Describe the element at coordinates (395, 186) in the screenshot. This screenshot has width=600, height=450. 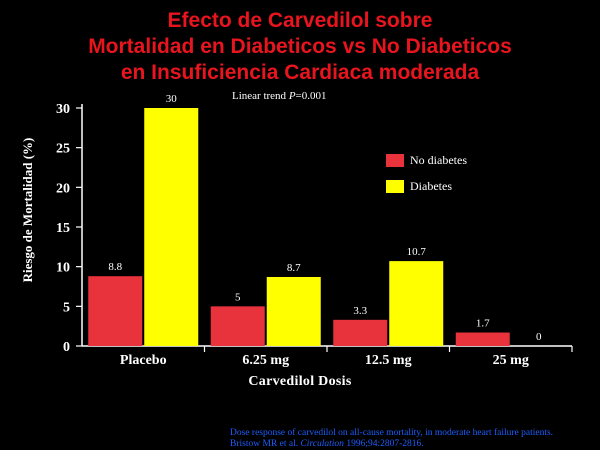
I see `legend-swatch-diabetes` at that location.